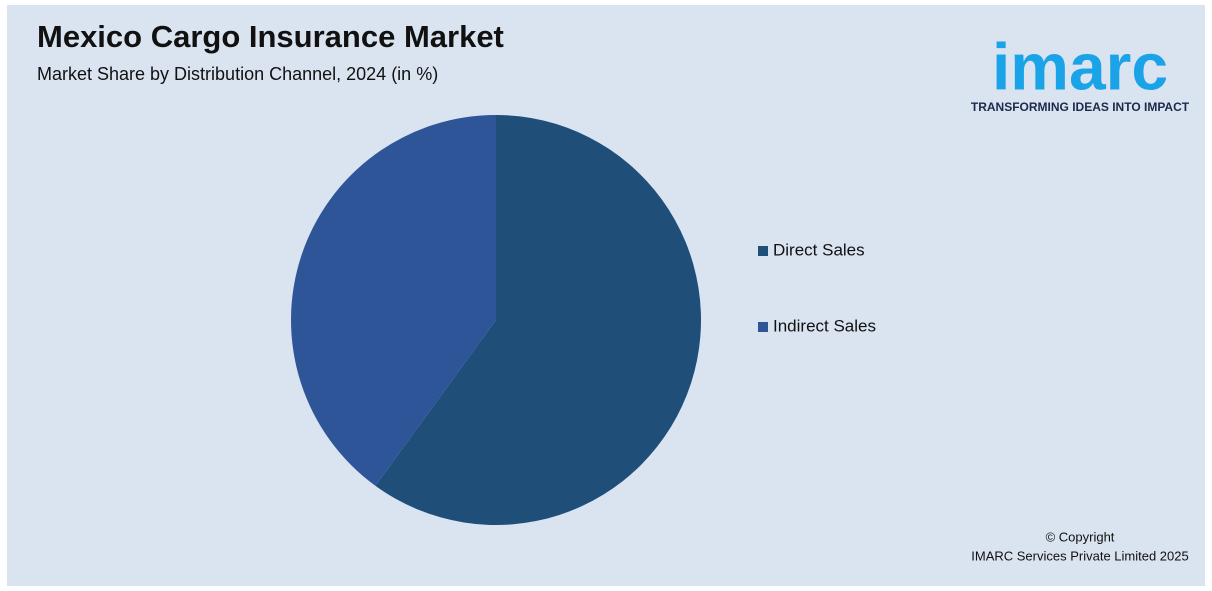  I want to click on legend-label: Indirect Sales, so click(824, 325).